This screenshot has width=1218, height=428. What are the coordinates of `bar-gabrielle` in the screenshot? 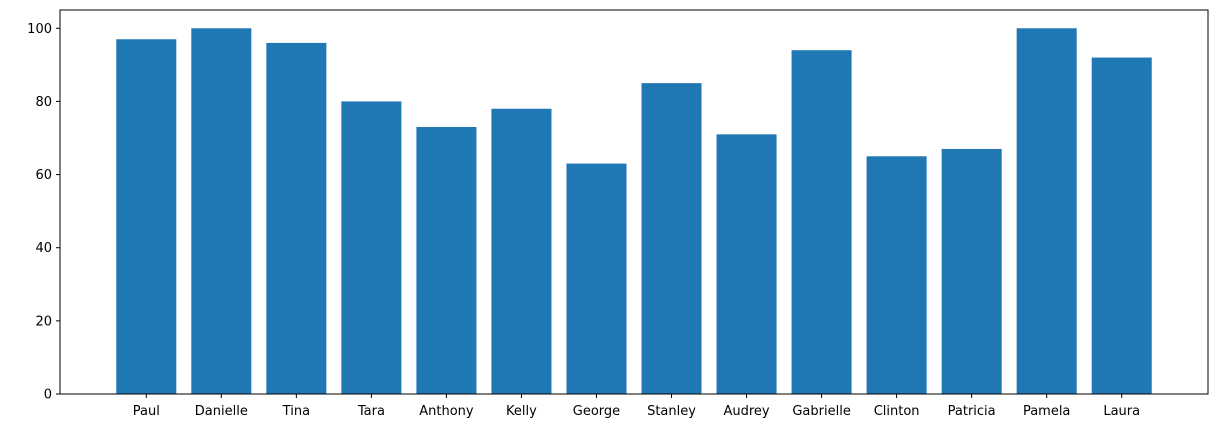 It's located at (821, 222).